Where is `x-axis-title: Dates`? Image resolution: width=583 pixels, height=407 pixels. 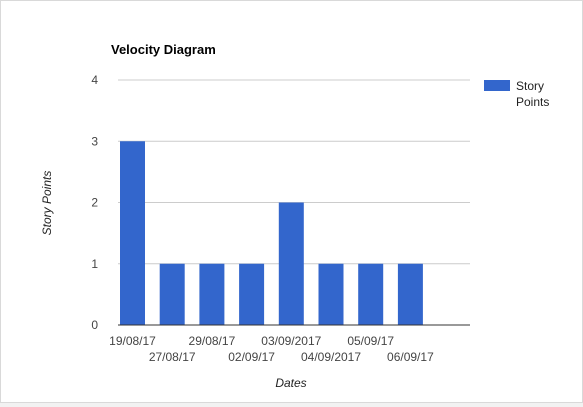
x-axis-title: Dates is located at coordinates (290, 383).